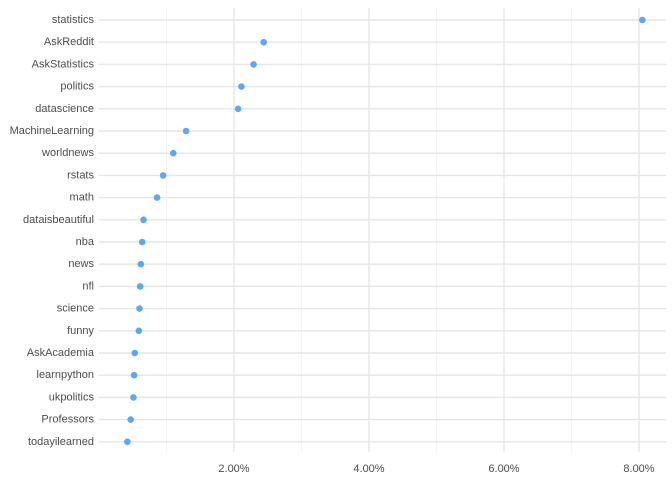  I want to click on category-label: todayilearned, so click(61, 442).